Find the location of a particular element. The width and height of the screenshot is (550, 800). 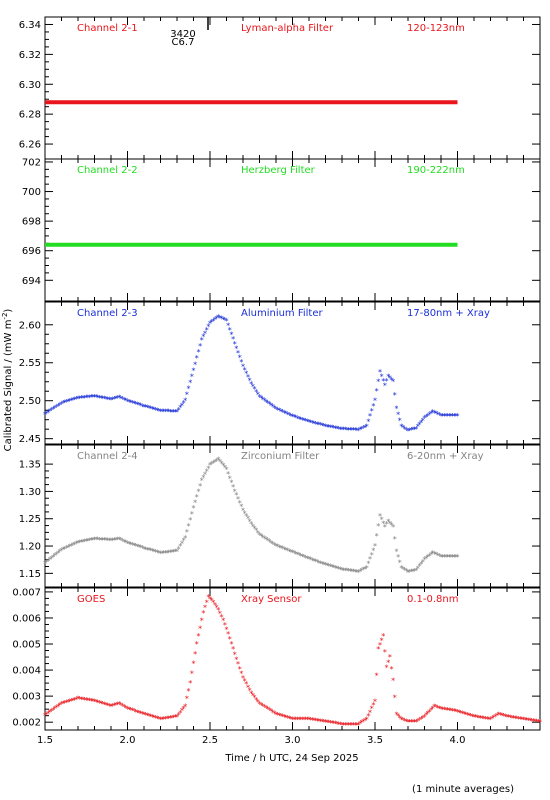

filter-label: Xray Sensor is located at coordinates (271, 599).